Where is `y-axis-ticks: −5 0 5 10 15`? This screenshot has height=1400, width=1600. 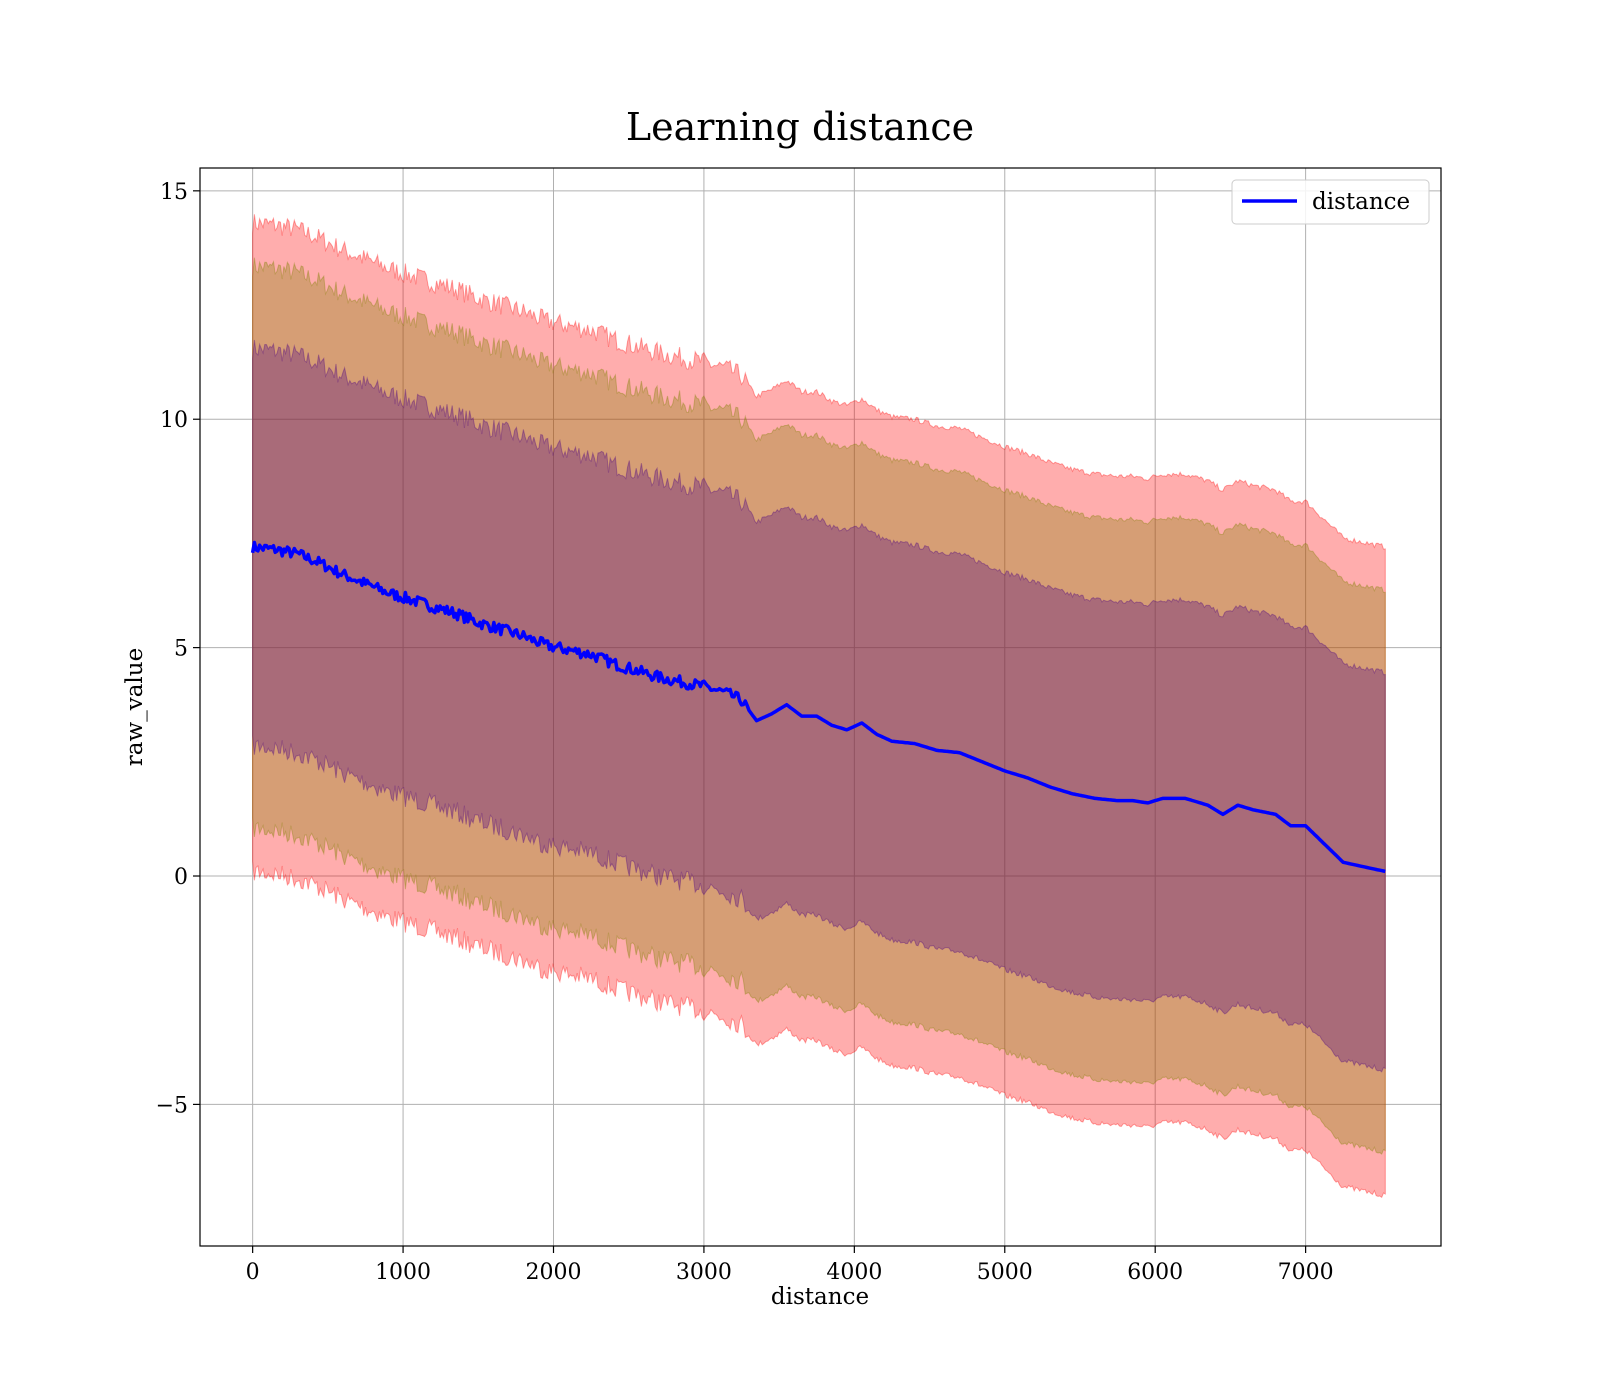 y-axis-ticks: −5 0 5 10 15 is located at coordinates (178, 649).